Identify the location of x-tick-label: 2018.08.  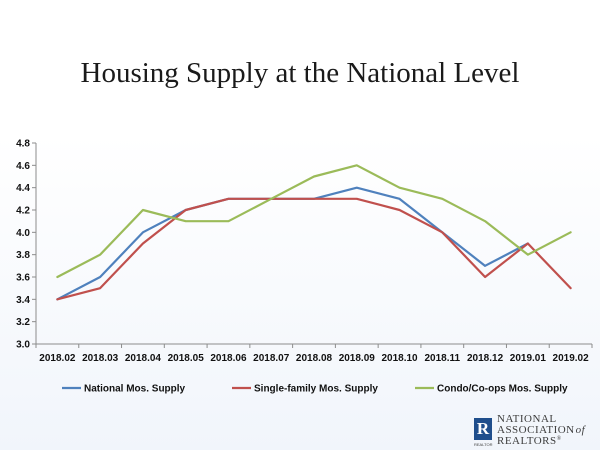
(314, 358).